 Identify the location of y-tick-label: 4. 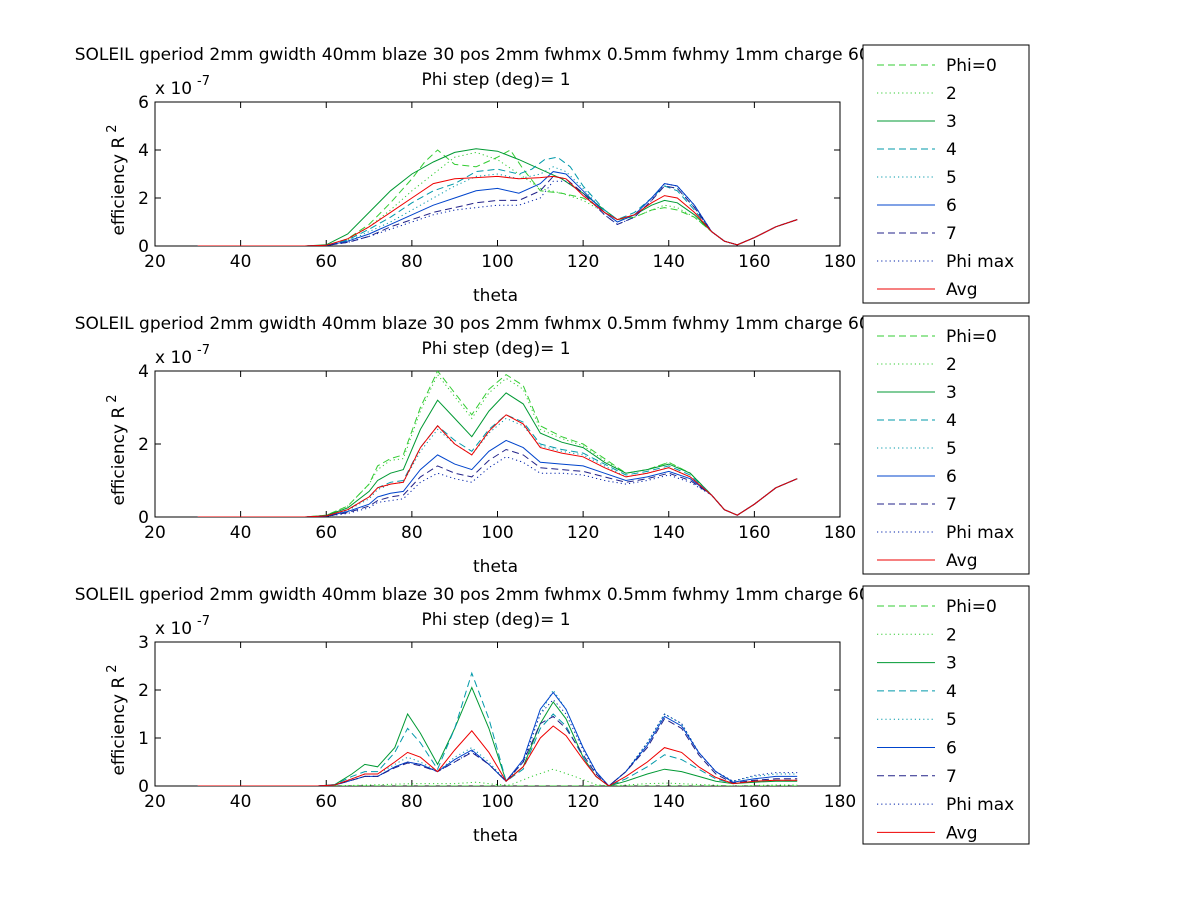
(143, 372).